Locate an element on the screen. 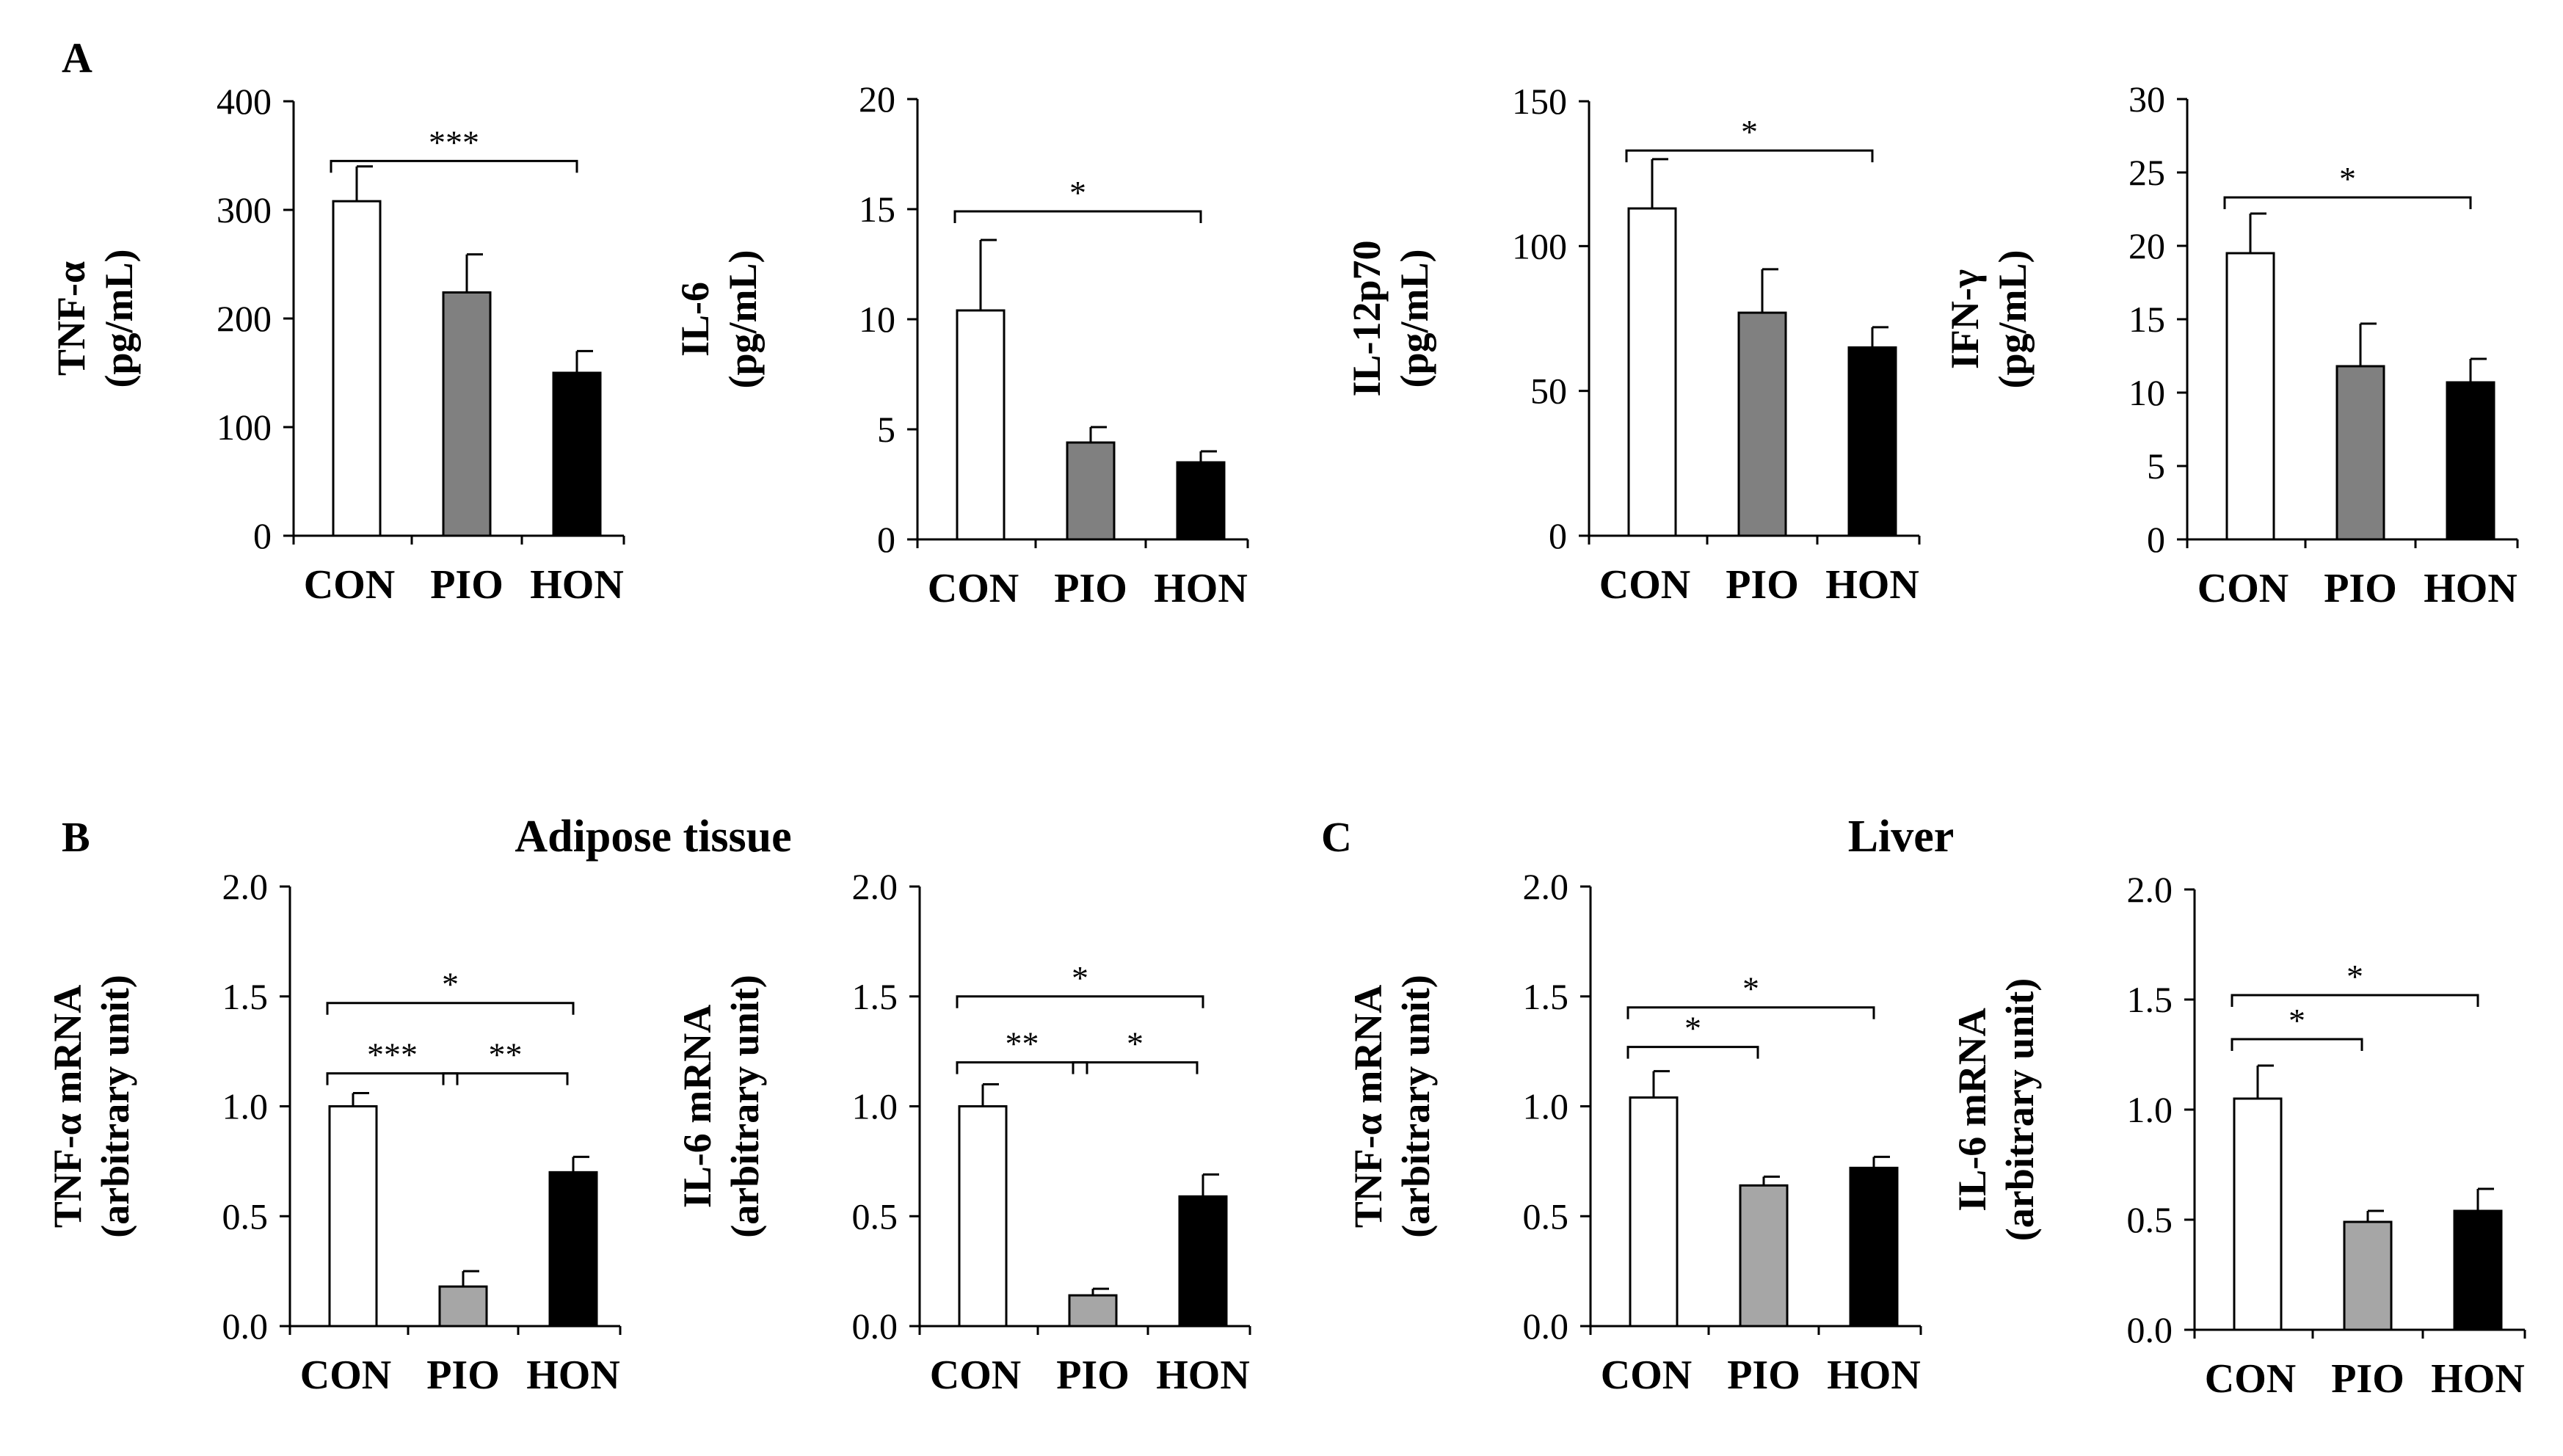 The height and width of the screenshot is (1456, 2563). y-axis-title: IFN-γ is located at coordinates (1965, 319).